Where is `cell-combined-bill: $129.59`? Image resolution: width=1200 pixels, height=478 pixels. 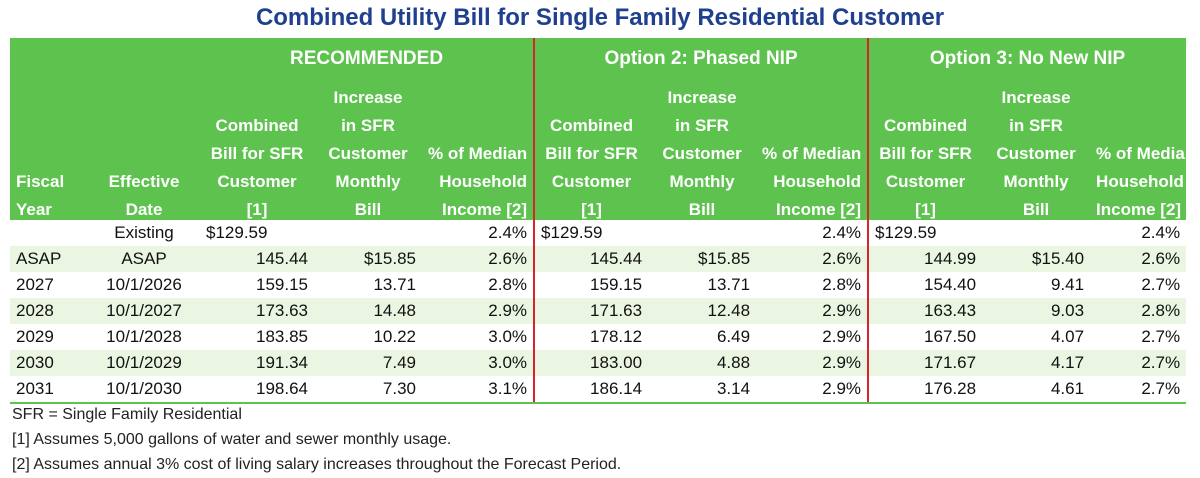 cell-combined-bill: $129.59 is located at coordinates (257, 233).